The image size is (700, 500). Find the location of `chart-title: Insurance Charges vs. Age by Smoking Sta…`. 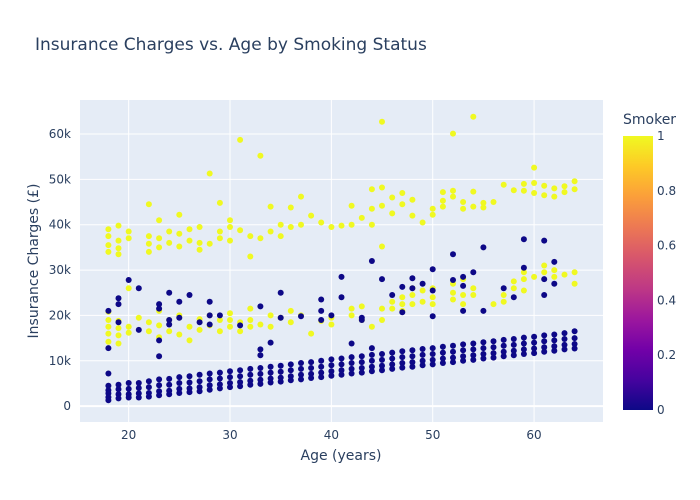

chart-title: Insurance Charges vs. Age by Smoking Sta… is located at coordinates (231, 45).